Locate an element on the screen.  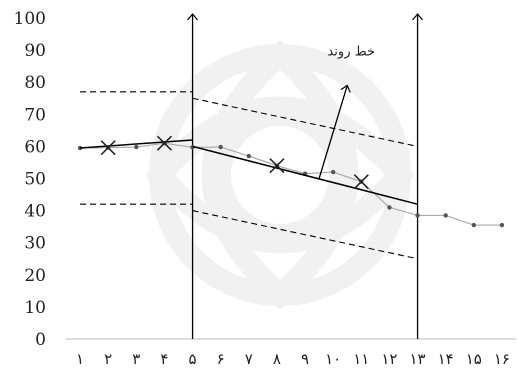
x-tick-label: ۵ is located at coordinates (193, 359).